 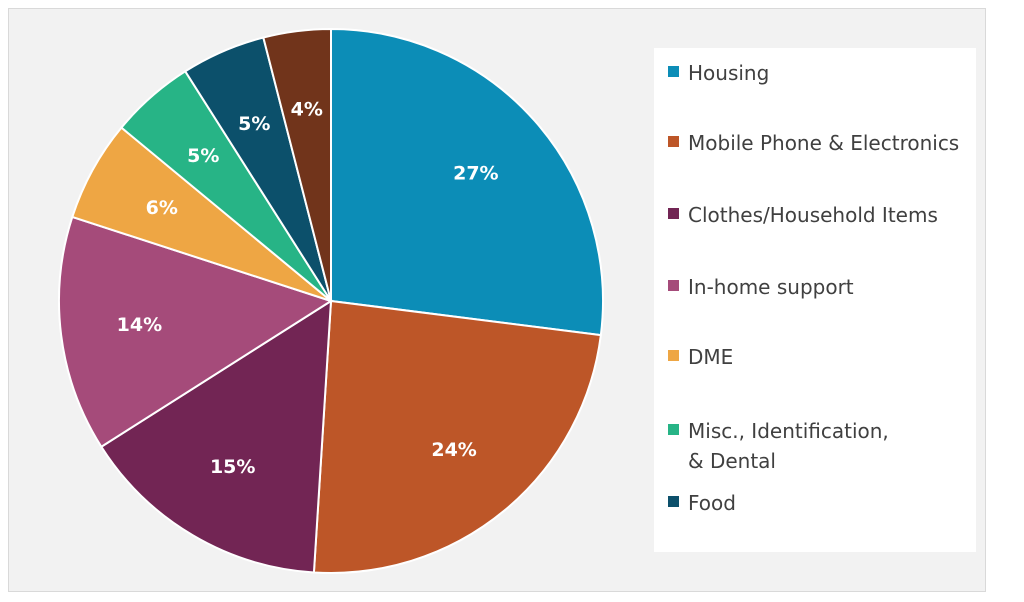 What do you see at coordinates (297, 164) in the screenshot?
I see `pie-slice-unlabeled` at bounding box center [297, 164].